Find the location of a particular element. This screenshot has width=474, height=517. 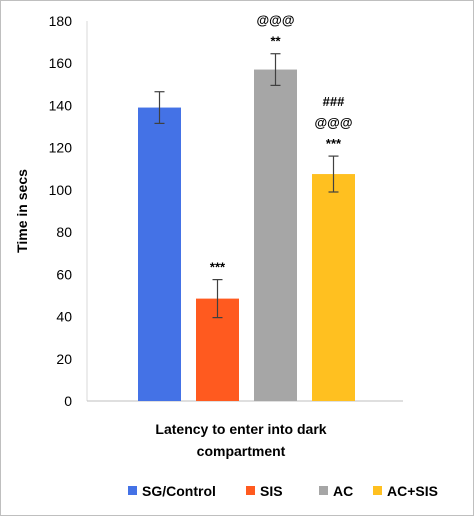

y-tick-label: 180 is located at coordinates (61, 21).